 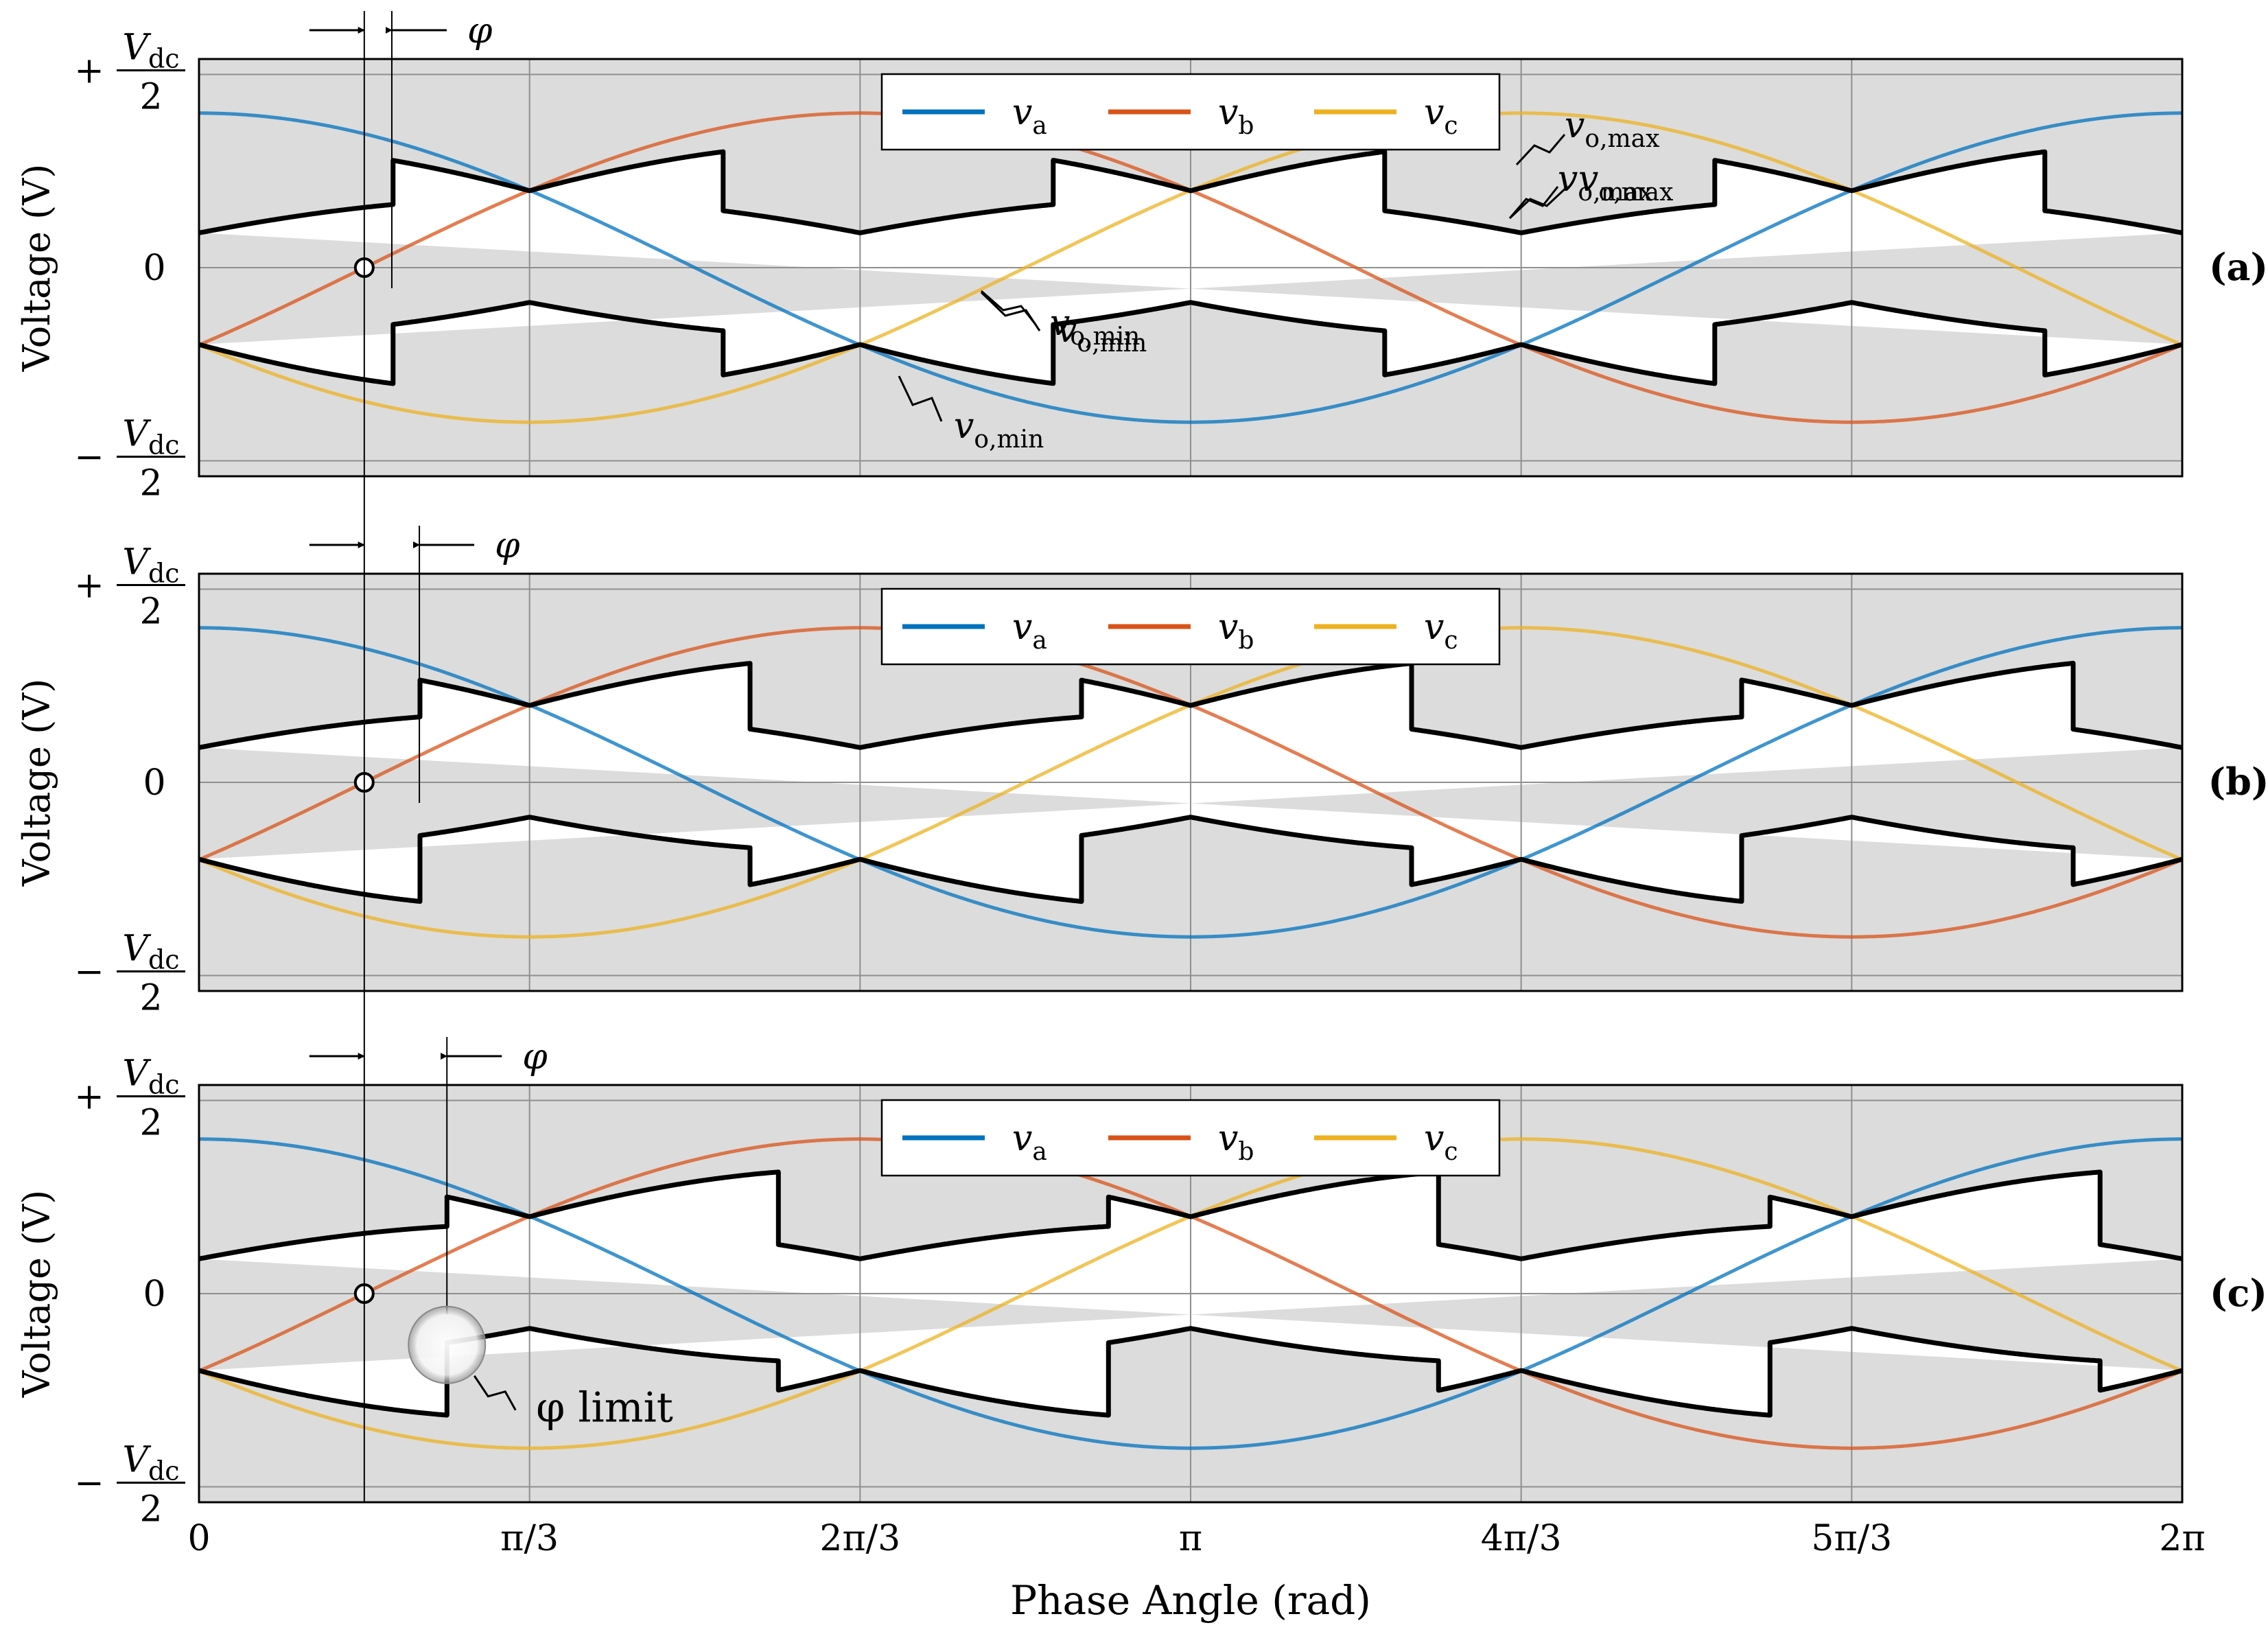 What do you see at coordinates (1190, 1600) in the screenshot?
I see `x-axis-label: Phase Angle (rad)` at bounding box center [1190, 1600].